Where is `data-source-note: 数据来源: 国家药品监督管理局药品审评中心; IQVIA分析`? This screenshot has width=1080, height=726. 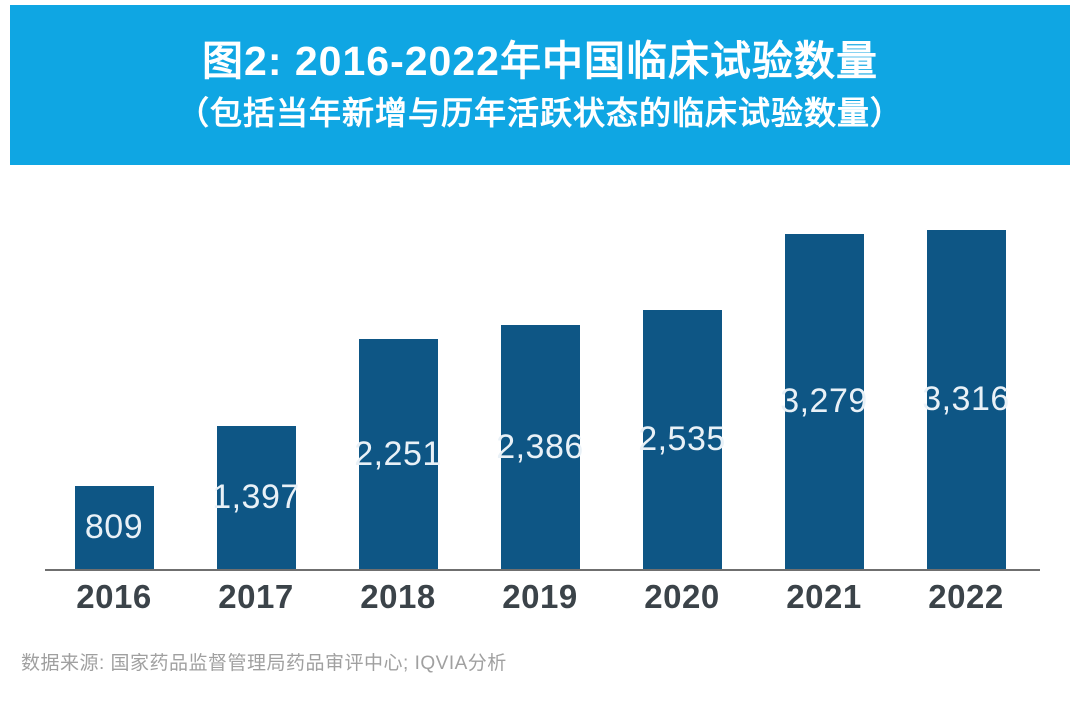
data-source-note: 数据来源: 国家药品监督管理局药品审评中心; IQVIA分析 is located at coordinates (264, 663).